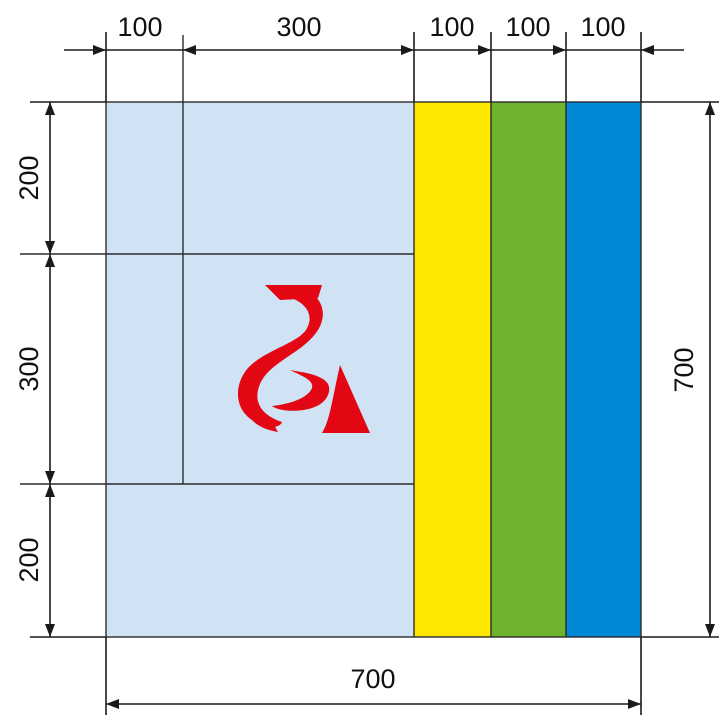 This screenshot has width=719, height=722. I want to click on right-dimension-line, so click(710, 369).